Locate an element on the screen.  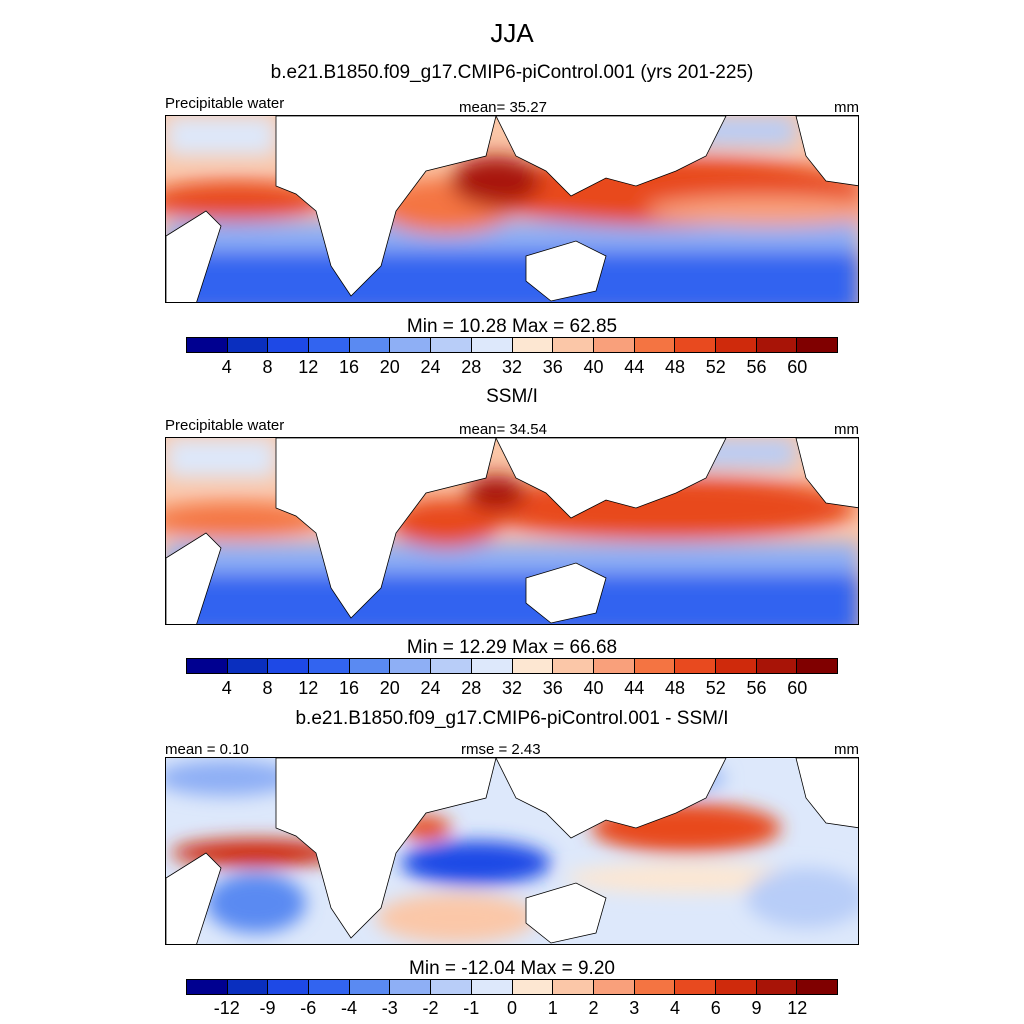
panel2-mean-label: mean= 34.54 is located at coordinates (503, 429).